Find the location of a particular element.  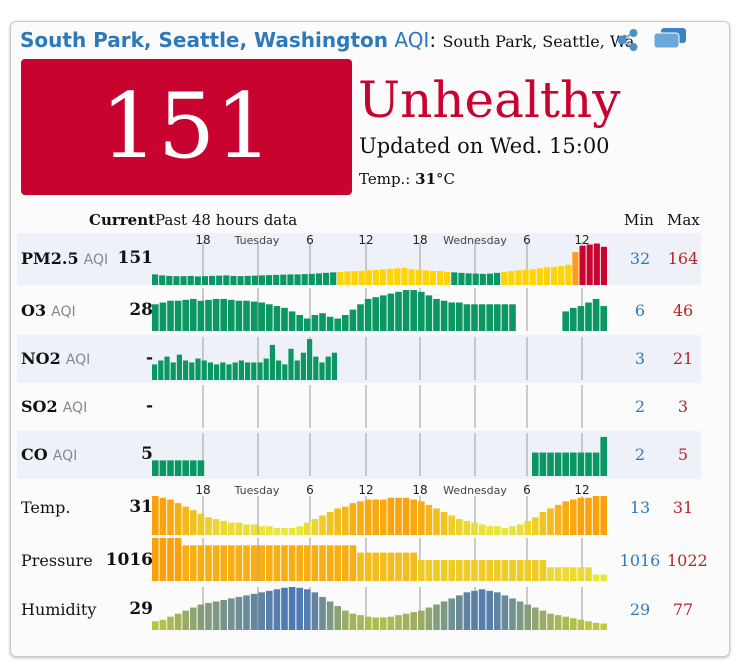

row-current-value: 1016 is located at coordinates (129, 560).